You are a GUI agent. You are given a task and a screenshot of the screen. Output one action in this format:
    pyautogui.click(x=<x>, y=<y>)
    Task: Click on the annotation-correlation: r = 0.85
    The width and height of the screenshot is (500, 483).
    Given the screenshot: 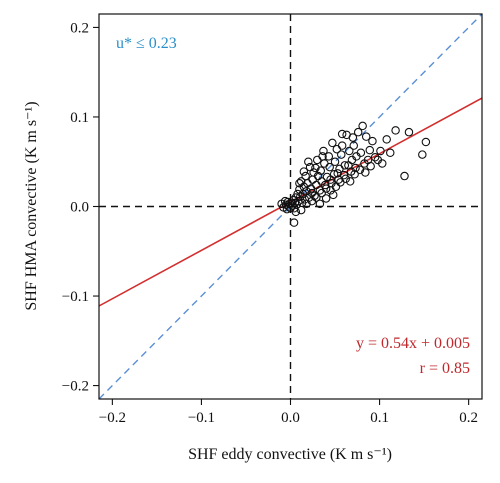 What is the action you would take?
    pyautogui.click(x=445, y=368)
    